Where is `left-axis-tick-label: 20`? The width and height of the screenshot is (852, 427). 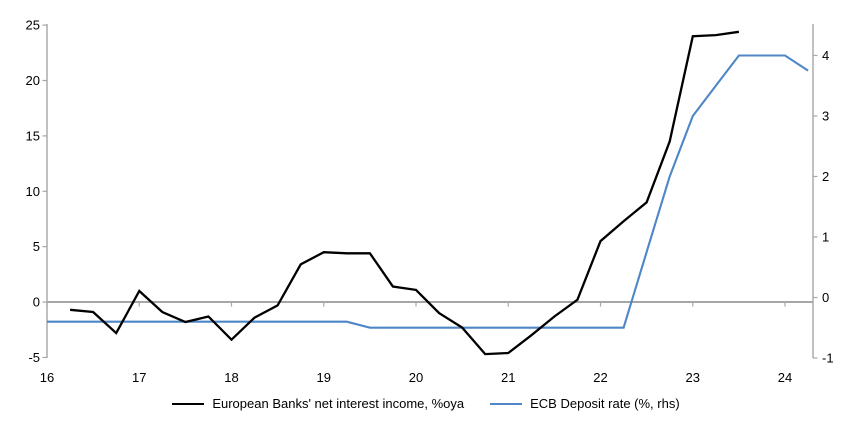
left-axis-tick-label: 20 is located at coordinates (33, 80).